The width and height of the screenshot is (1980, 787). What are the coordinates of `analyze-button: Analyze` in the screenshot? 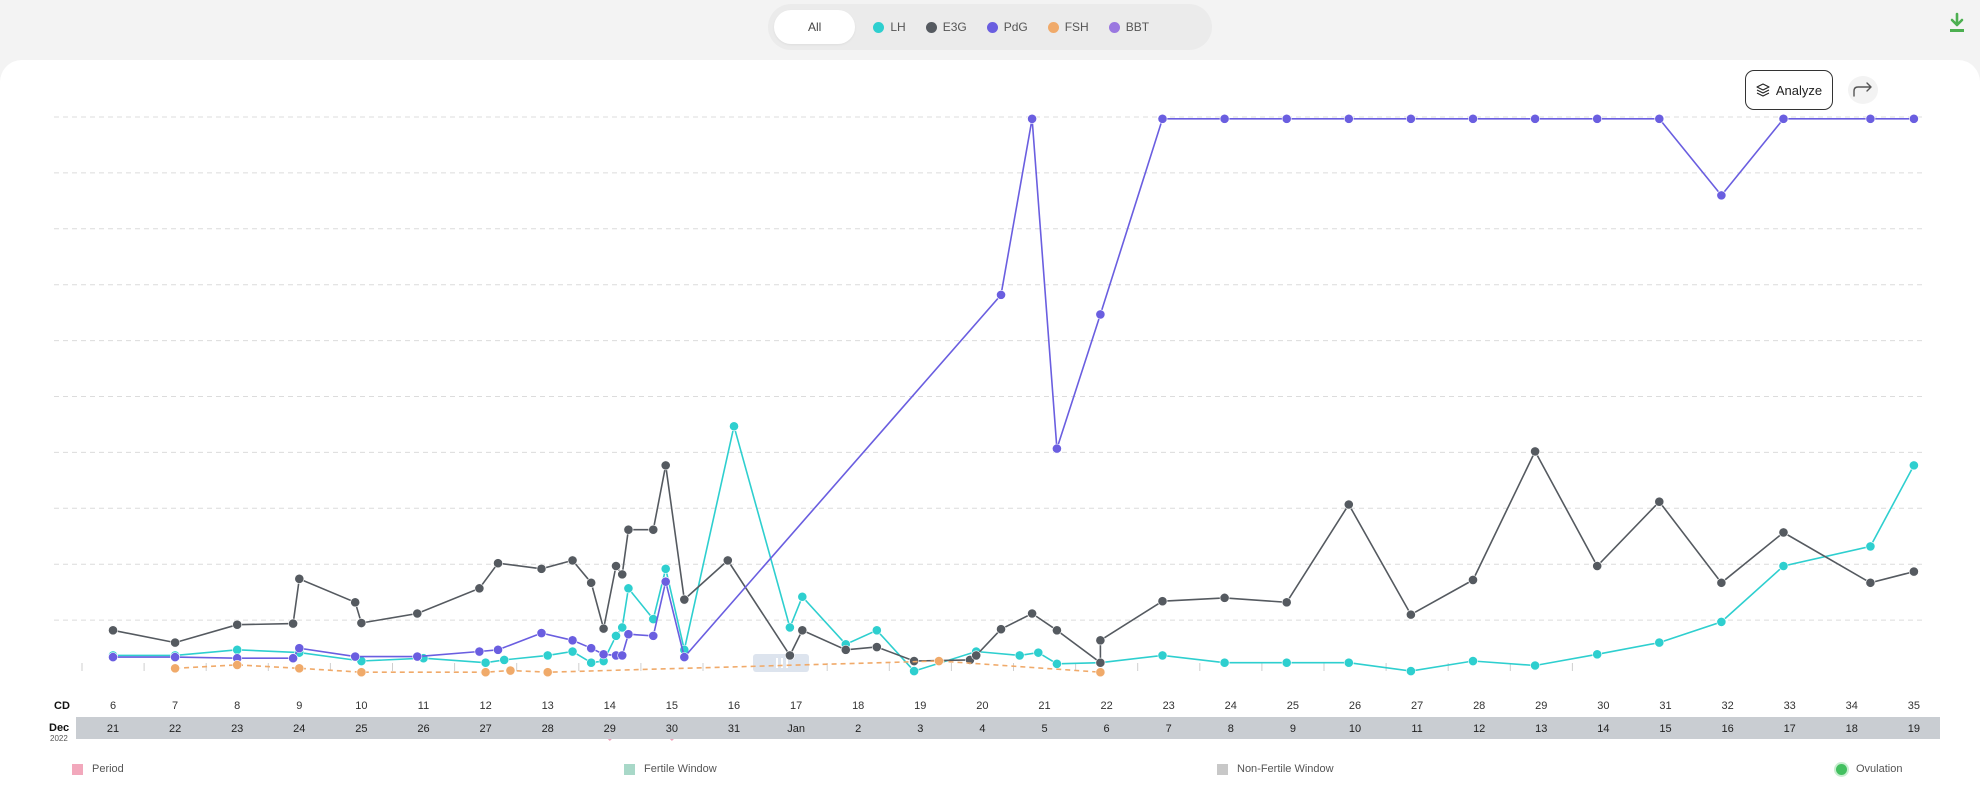 It's located at (1789, 90).